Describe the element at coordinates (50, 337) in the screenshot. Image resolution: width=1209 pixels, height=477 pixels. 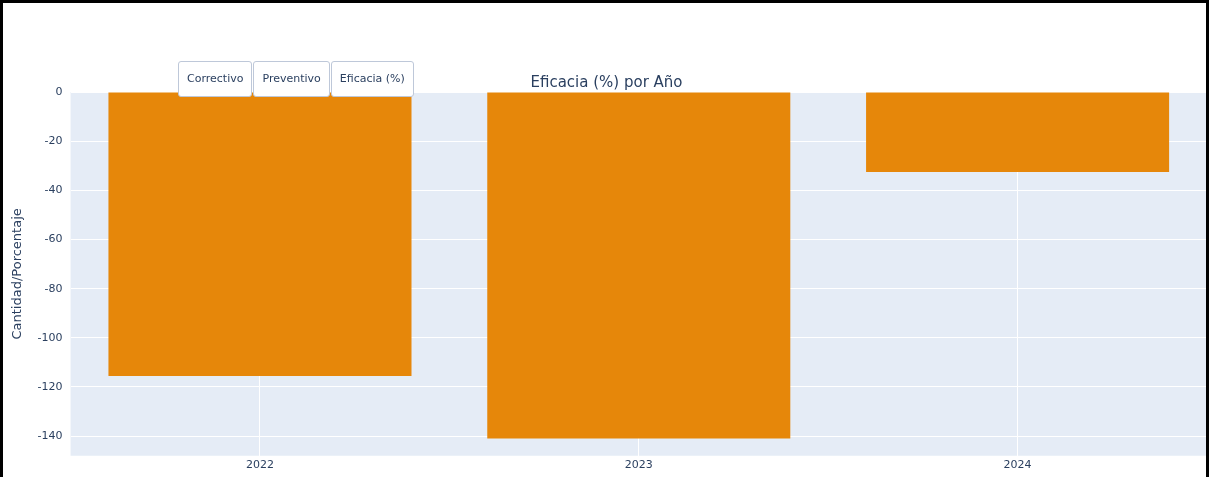
I see `y-tick-label: -100` at that location.